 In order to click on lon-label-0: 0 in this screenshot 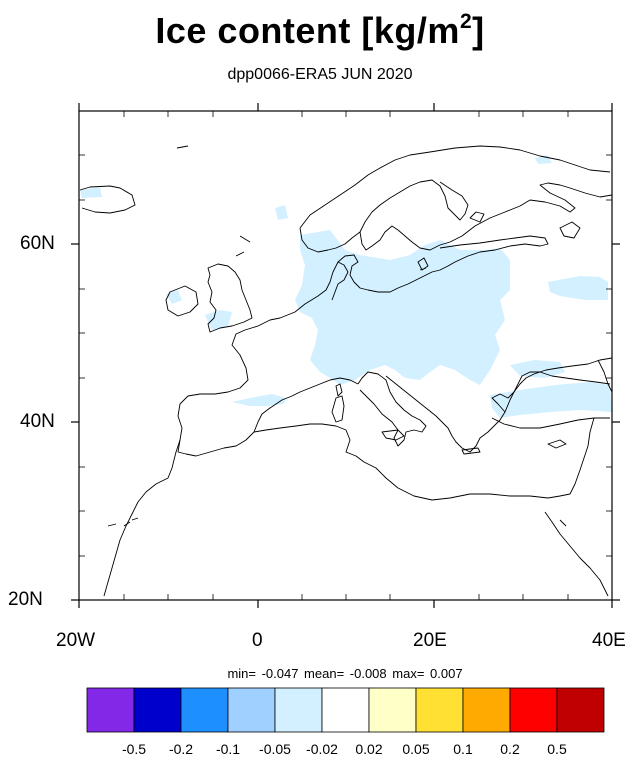, I will do `click(257, 640)`.